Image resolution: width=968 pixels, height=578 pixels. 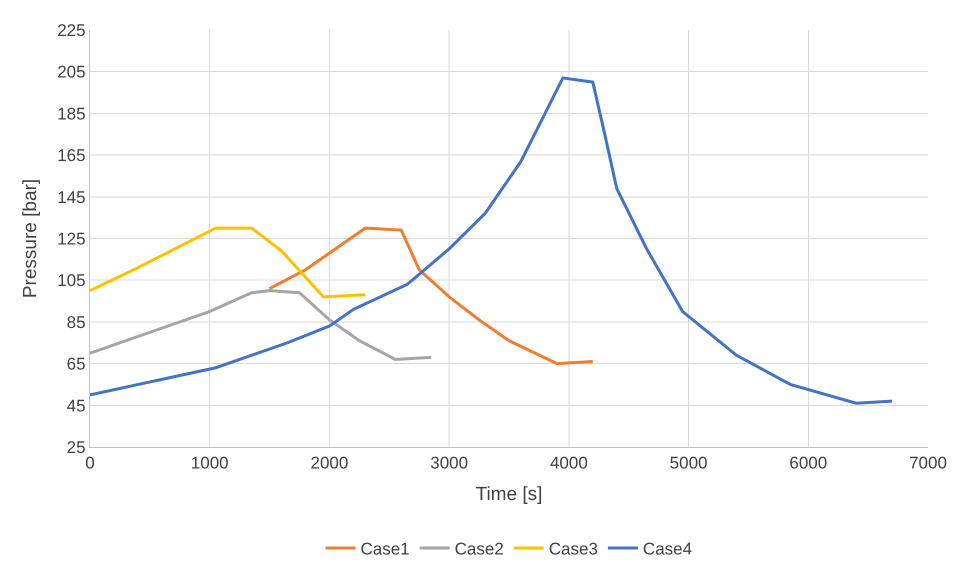 What do you see at coordinates (71, 72) in the screenshot?
I see `y-tick-label: 205` at bounding box center [71, 72].